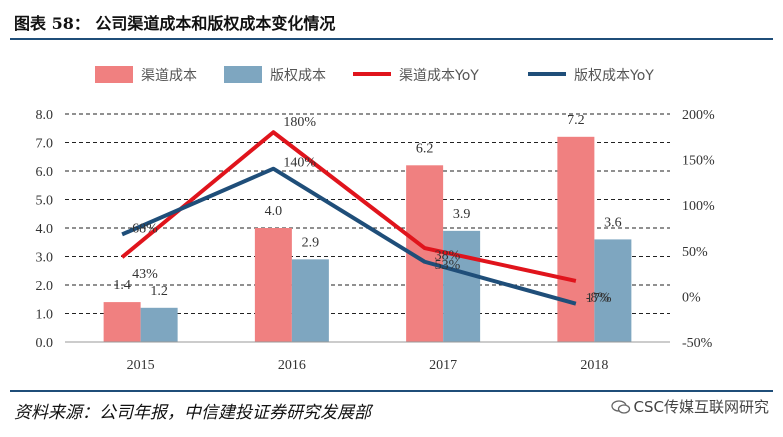  Describe the element at coordinates (298, 76) in the screenshot. I see `legend-label: 版权成本` at that location.